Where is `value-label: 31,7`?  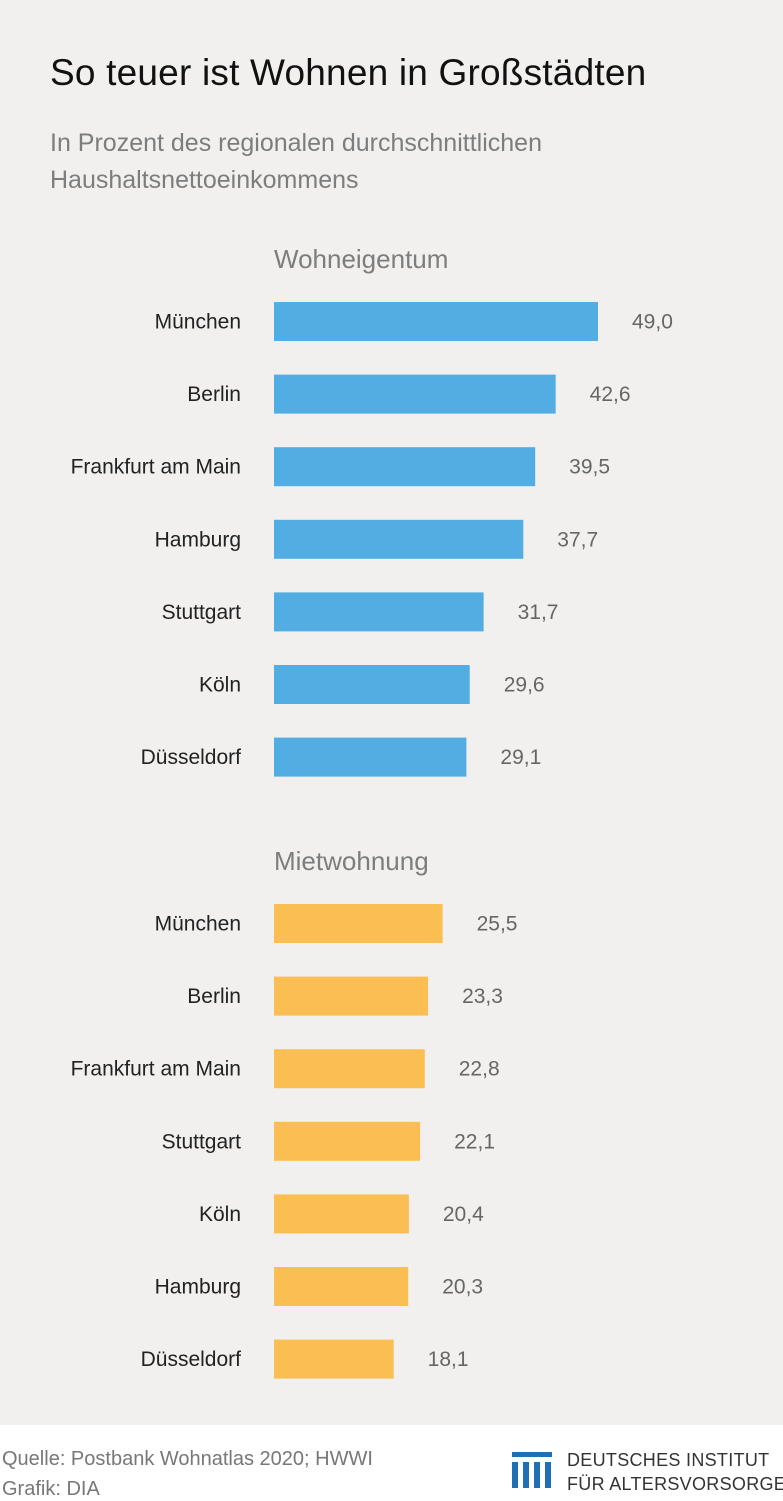 value-label: 31,7 is located at coordinates (538, 612).